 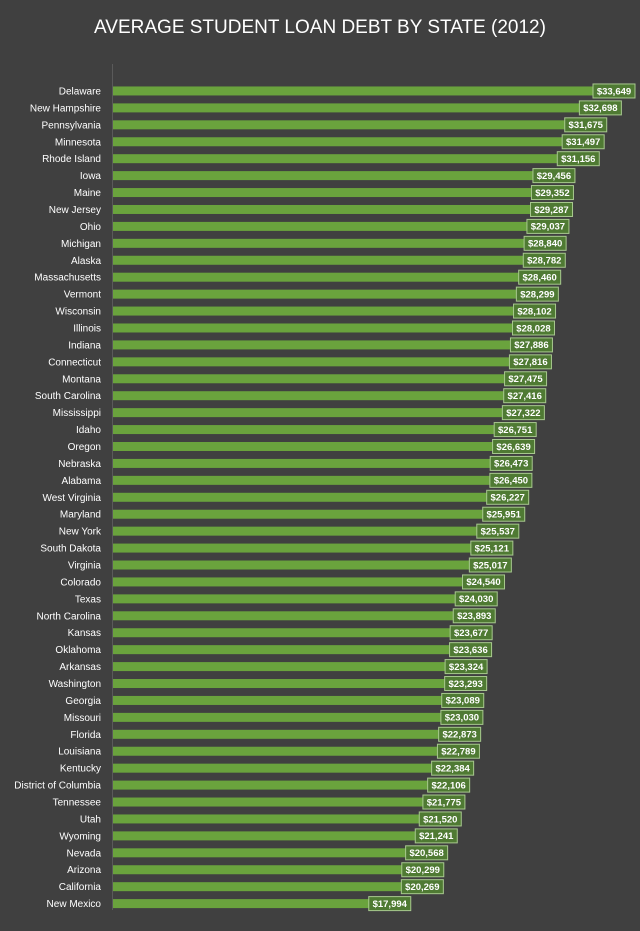 What do you see at coordinates (440, 819) in the screenshot?
I see `data-label: $21,520` at bounding box center [440, 819].